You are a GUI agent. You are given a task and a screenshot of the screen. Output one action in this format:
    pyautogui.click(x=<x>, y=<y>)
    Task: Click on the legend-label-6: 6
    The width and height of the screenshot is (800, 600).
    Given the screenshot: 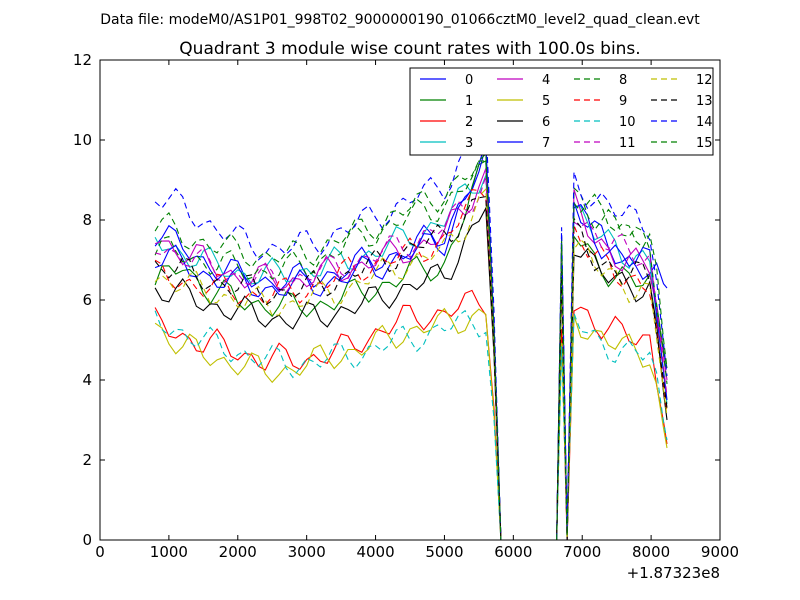 What is the action you would take?
    pyautogui.click(x=546, y=122)
    